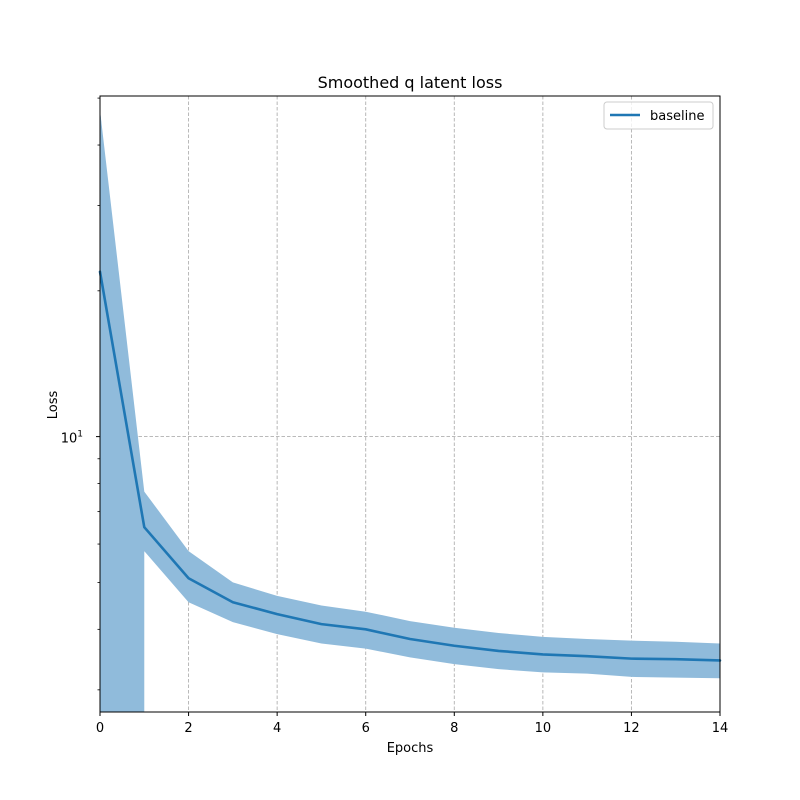  I want to click on x-tick-label: 14, so click(720, 728).